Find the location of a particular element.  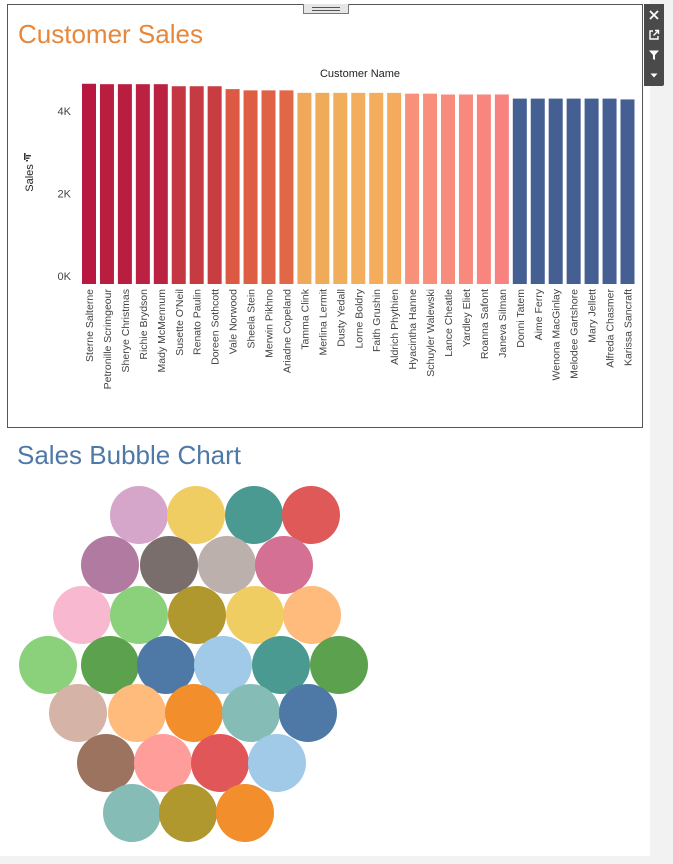

customer-name-label: Susette O'Neil is located at coordinates (180, 322).